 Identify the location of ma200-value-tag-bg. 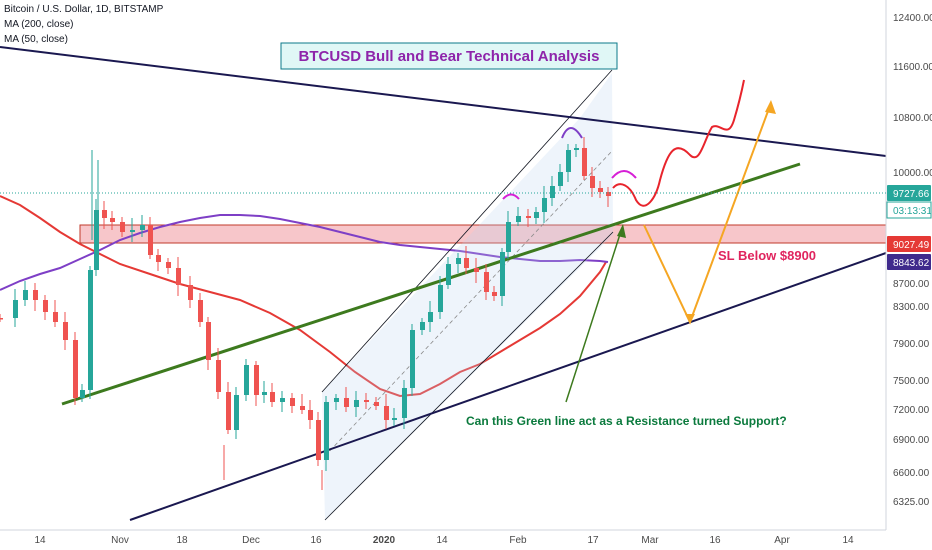
(909, 244).